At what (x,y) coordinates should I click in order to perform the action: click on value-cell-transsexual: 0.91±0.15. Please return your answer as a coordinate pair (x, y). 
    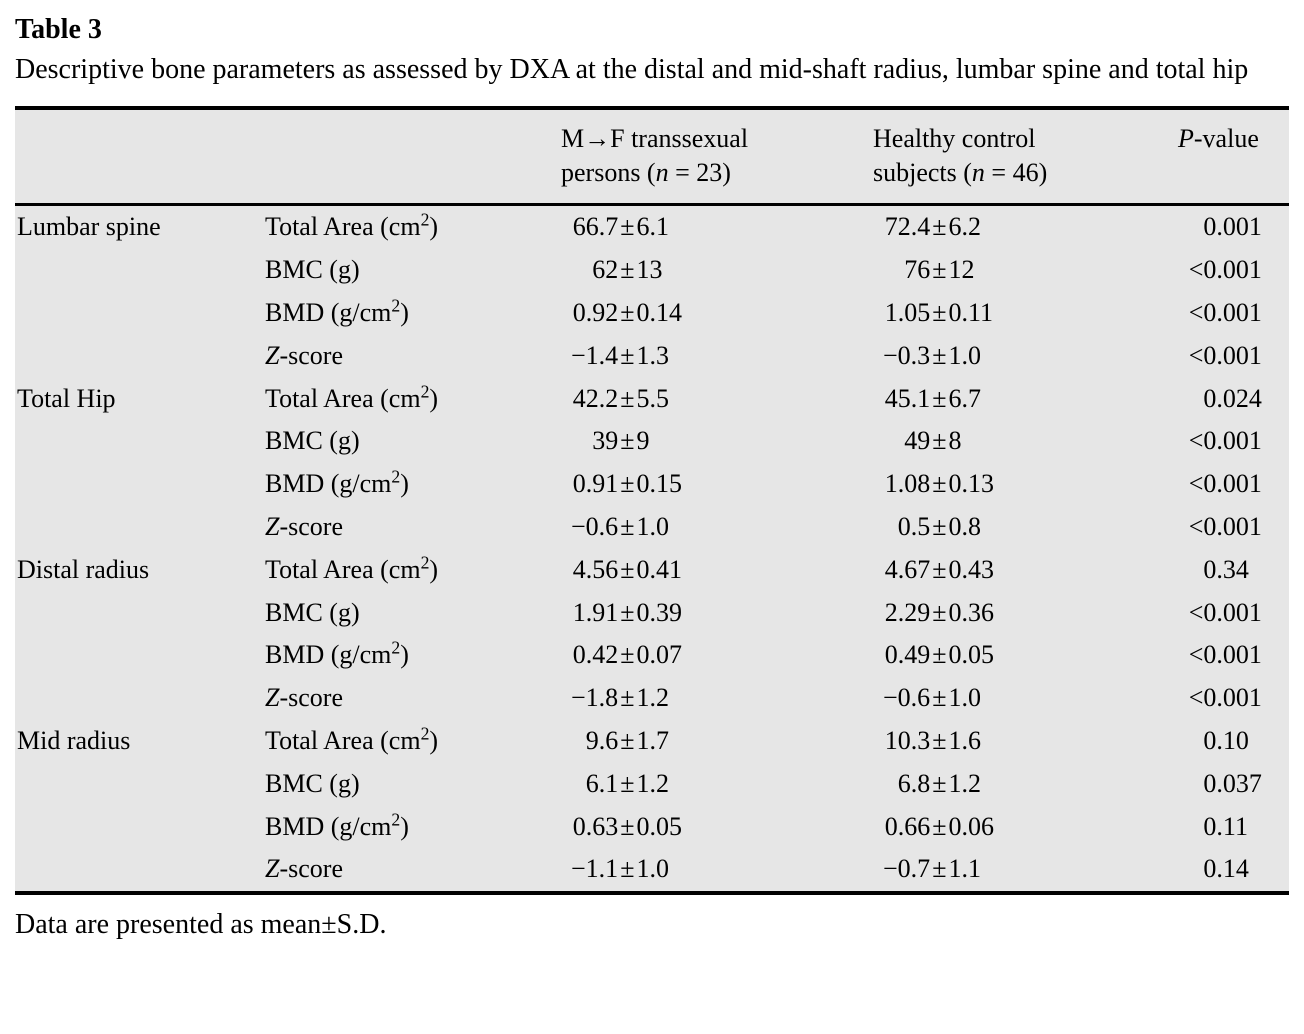
    Looking at the image, I should click on (717, 484).